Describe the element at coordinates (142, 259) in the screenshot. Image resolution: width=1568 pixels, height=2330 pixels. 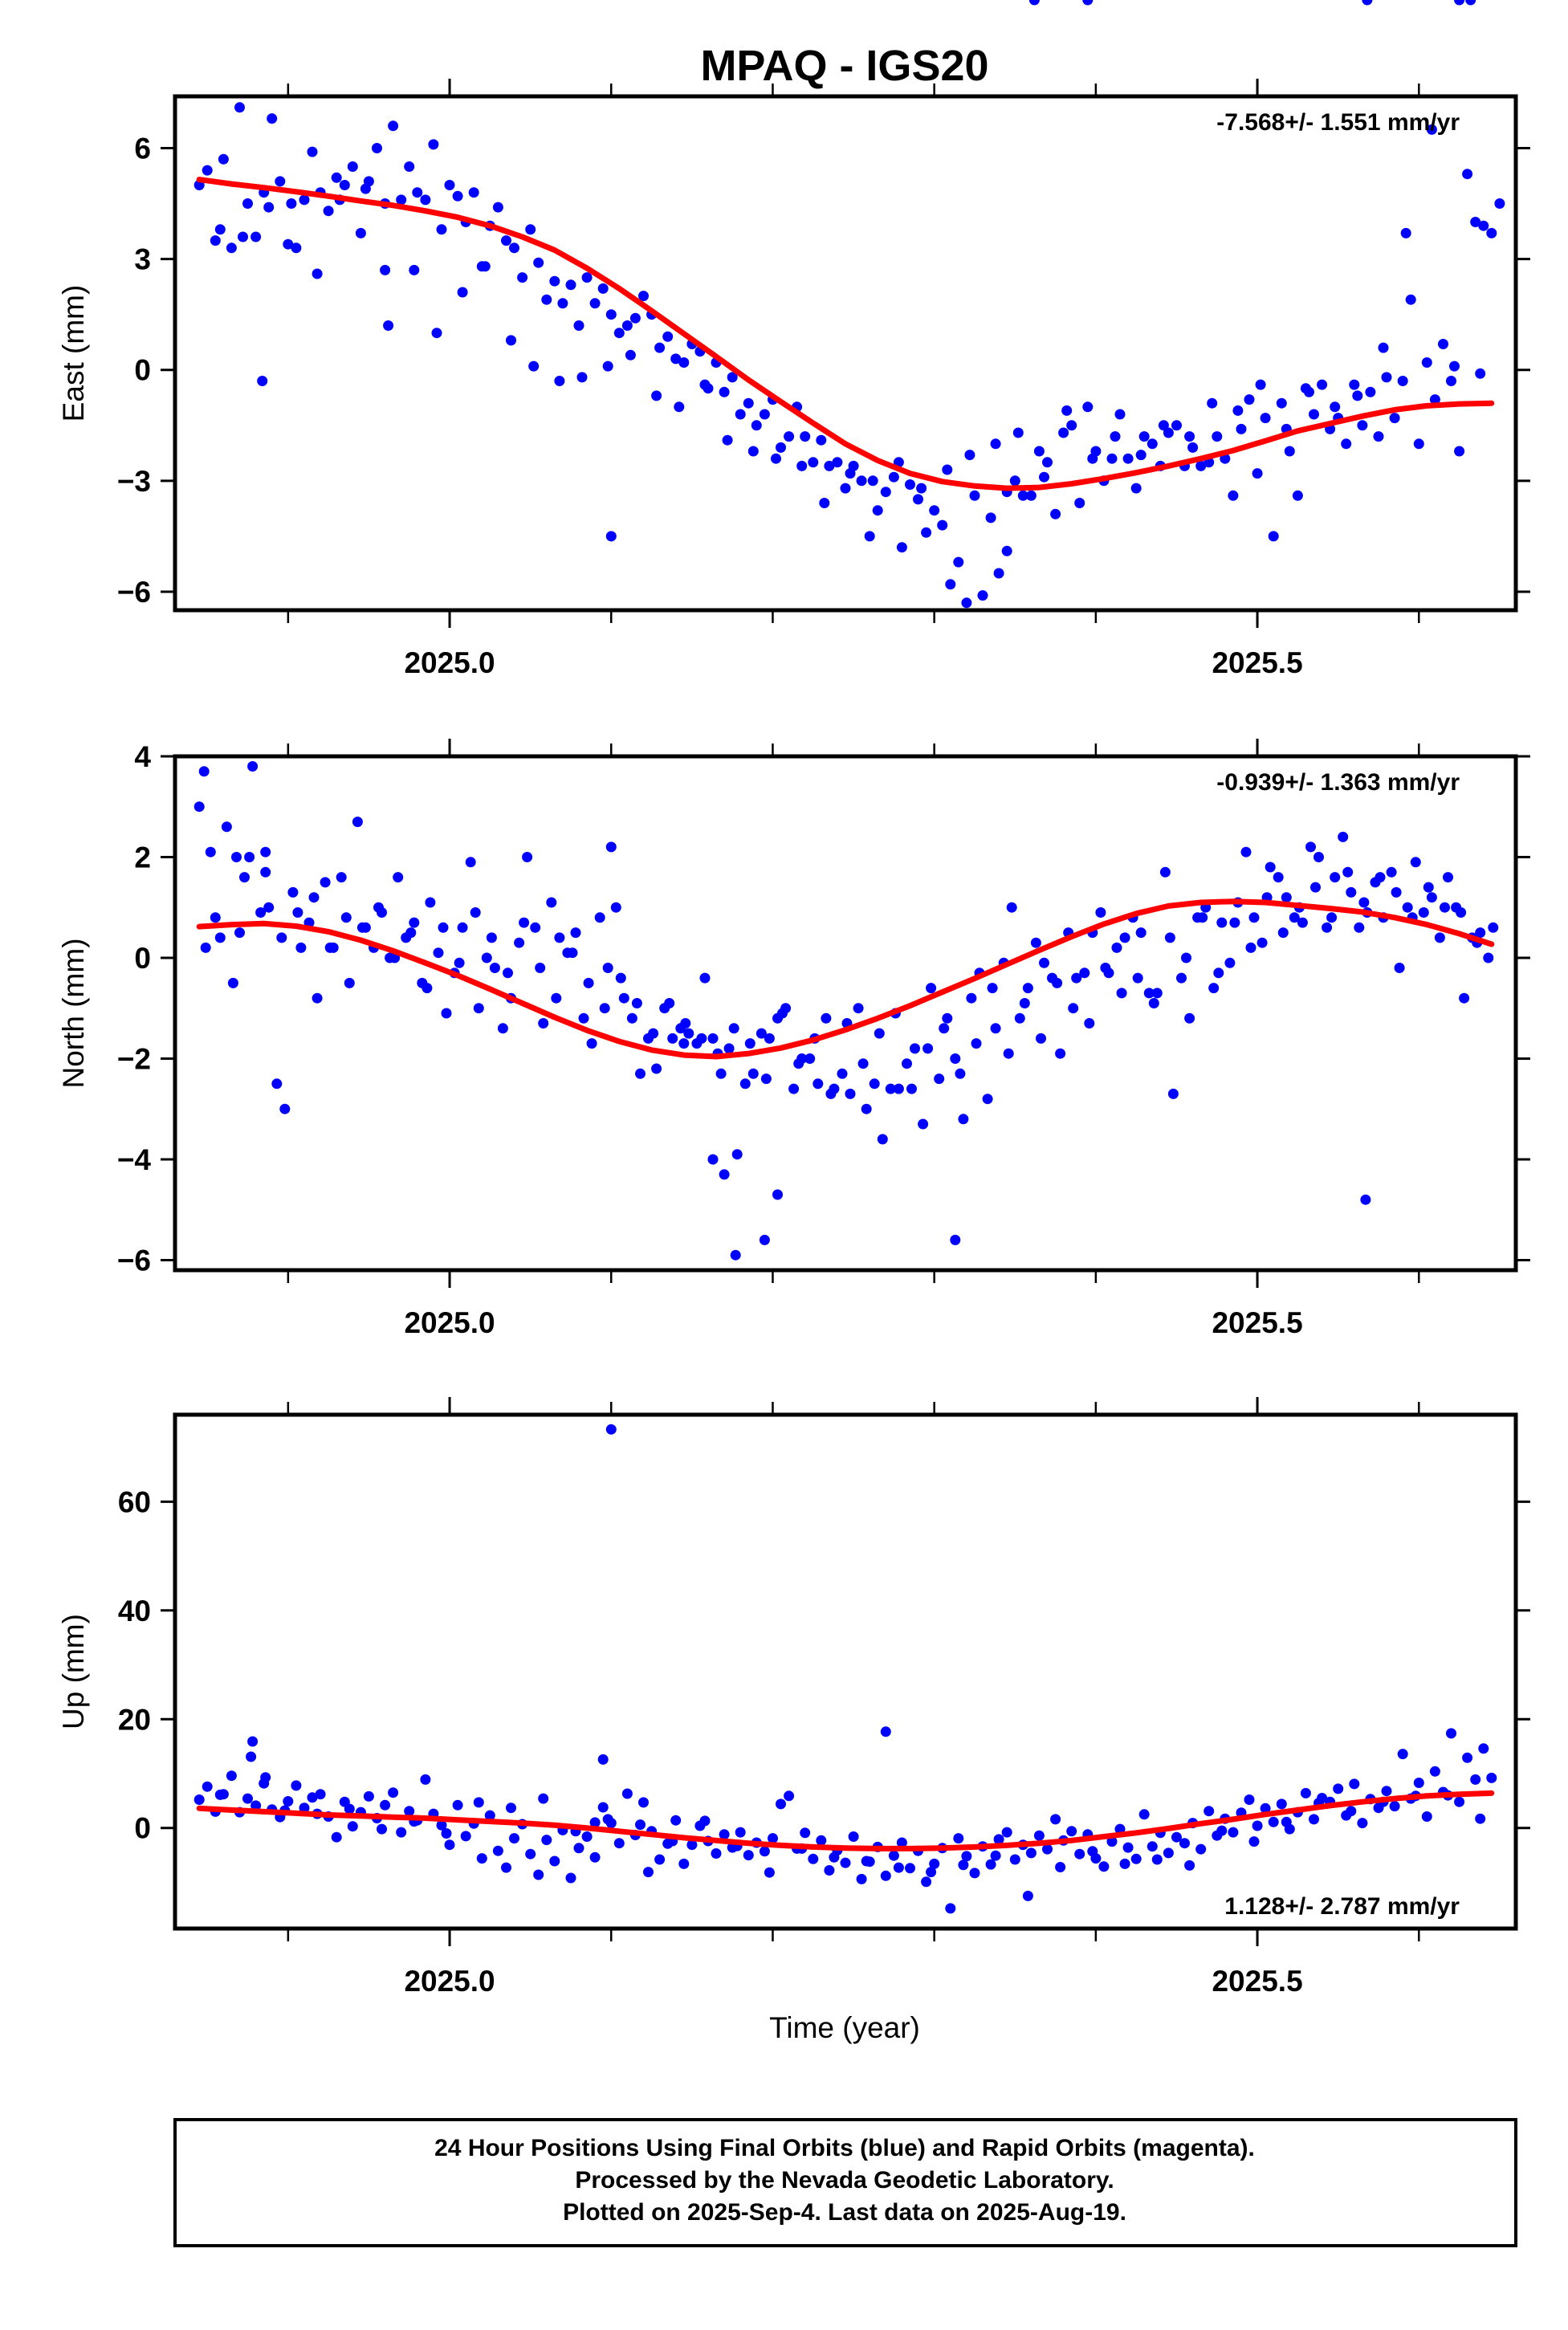
I see `east-y-tick-label: 3` at that location.